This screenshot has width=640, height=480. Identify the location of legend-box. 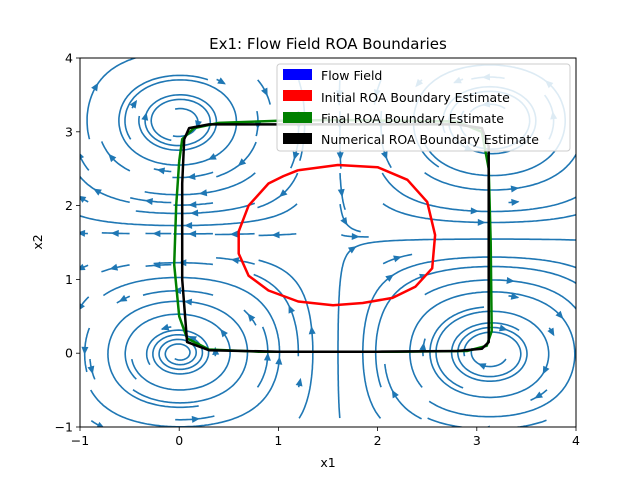
(423, 107).